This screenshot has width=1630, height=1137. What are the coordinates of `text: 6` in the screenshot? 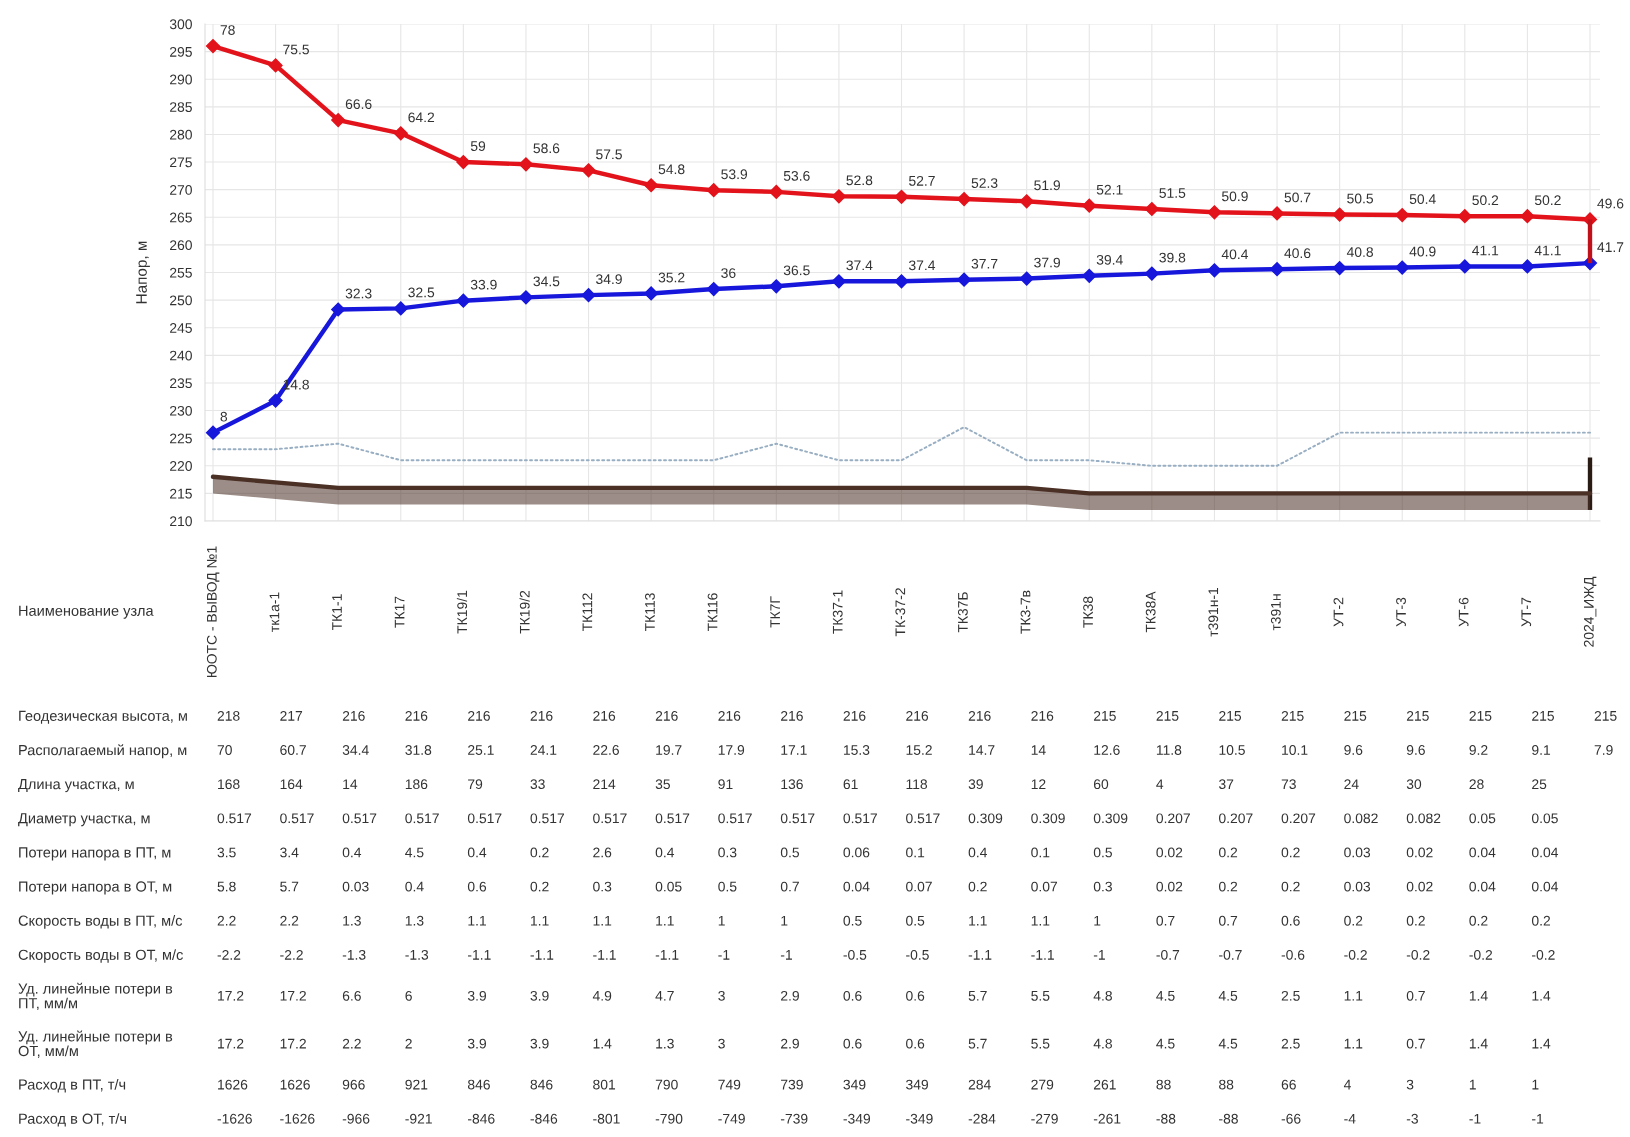 It's located at (408, 995).